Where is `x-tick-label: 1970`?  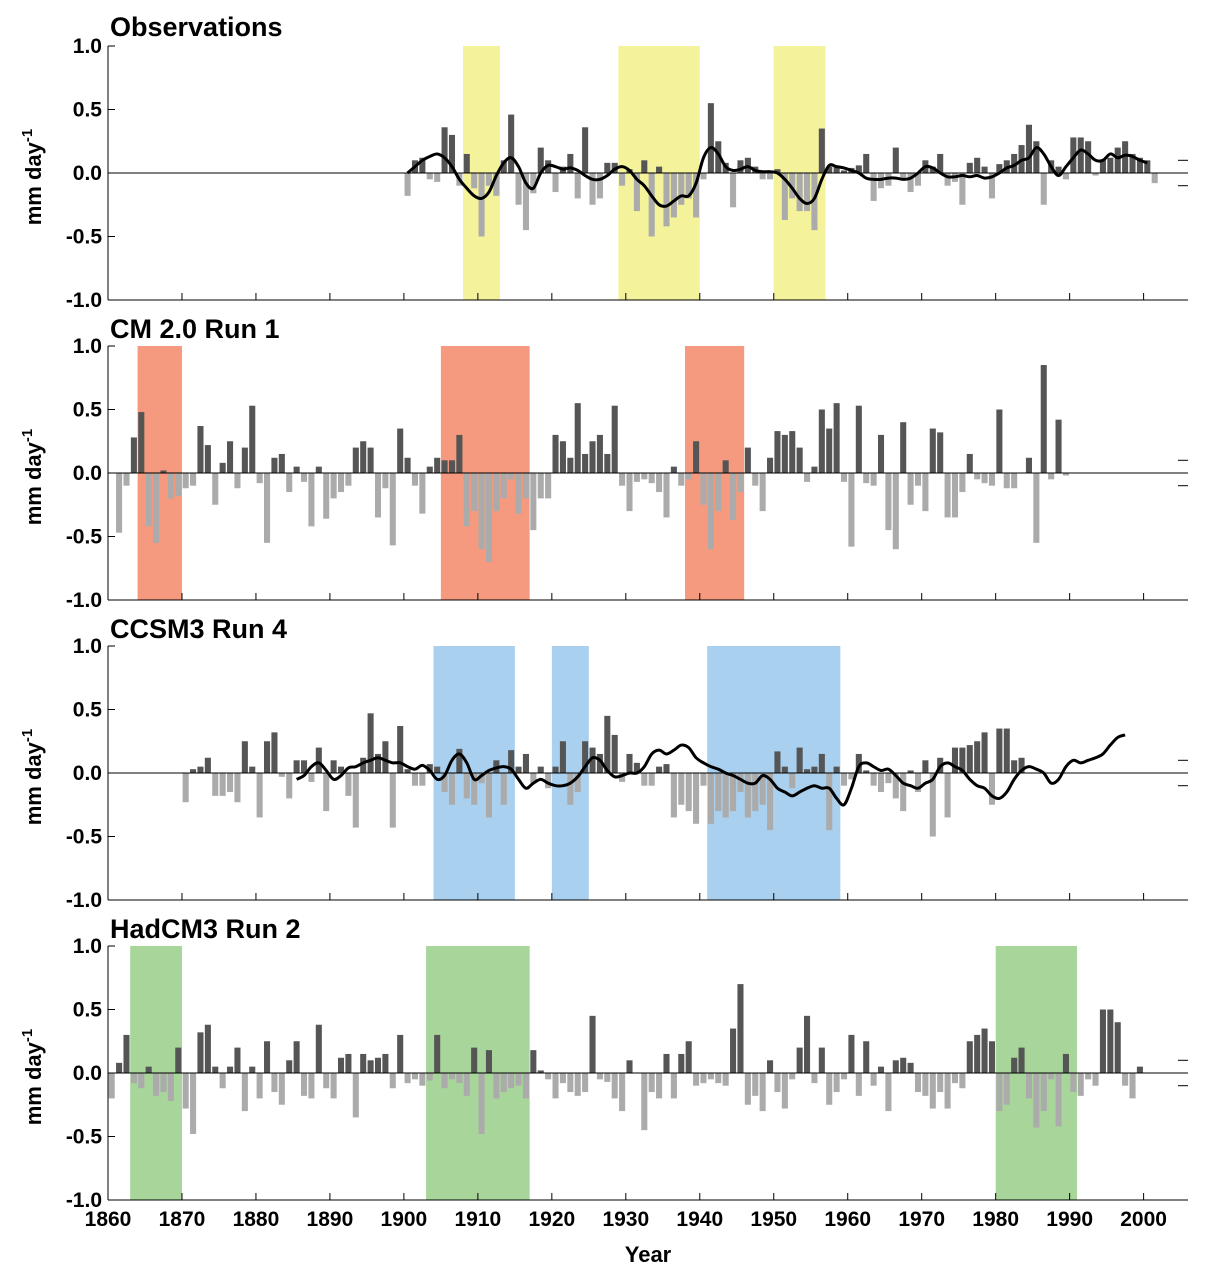 x-tick-label: 1970 is located at coordinates (921, 1219).